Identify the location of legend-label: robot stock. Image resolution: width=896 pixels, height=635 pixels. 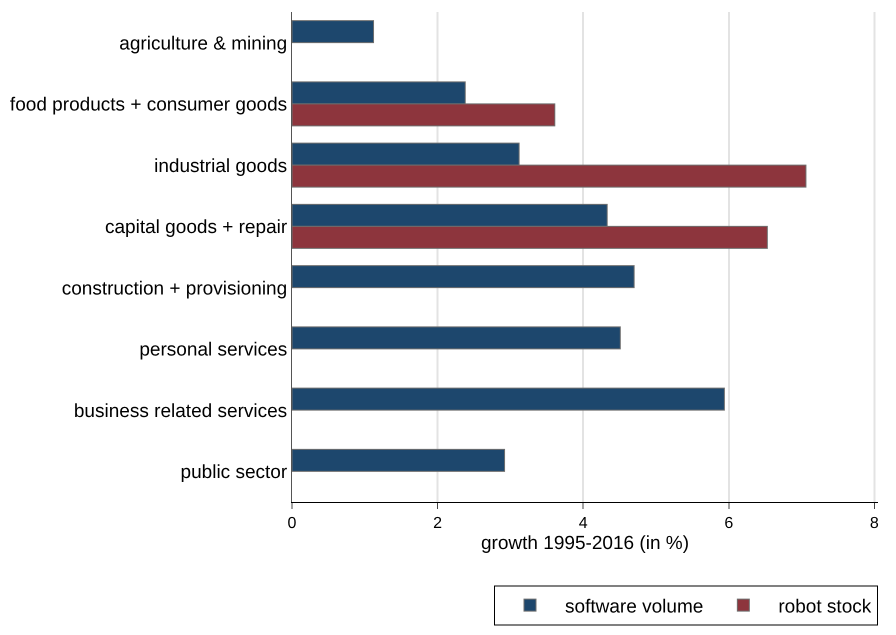
(825, 607).